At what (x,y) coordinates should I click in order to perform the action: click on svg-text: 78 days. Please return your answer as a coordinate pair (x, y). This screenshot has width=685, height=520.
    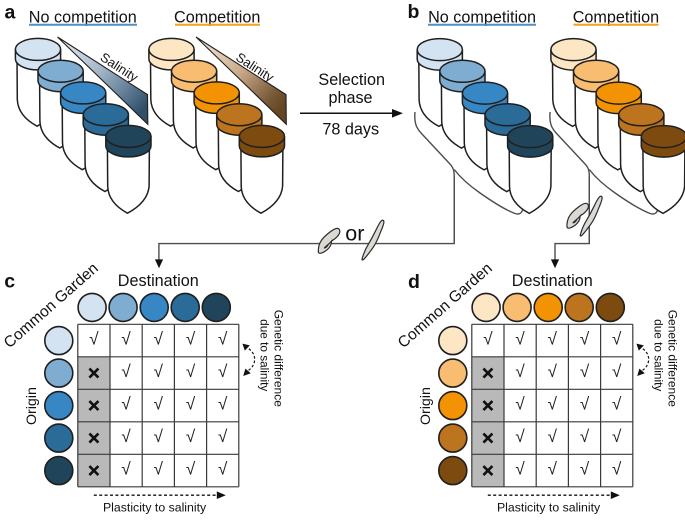
    Looking at the image, I should click on (350, 129).